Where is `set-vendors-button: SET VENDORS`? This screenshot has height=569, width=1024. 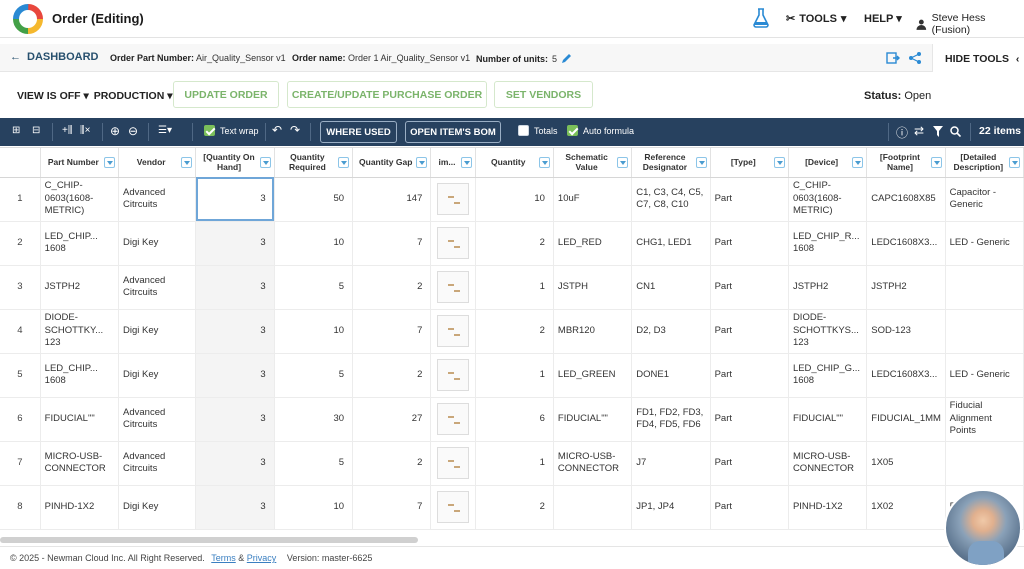 set-vendors-button: SET VENDORS is located at coordinates (543, 94).